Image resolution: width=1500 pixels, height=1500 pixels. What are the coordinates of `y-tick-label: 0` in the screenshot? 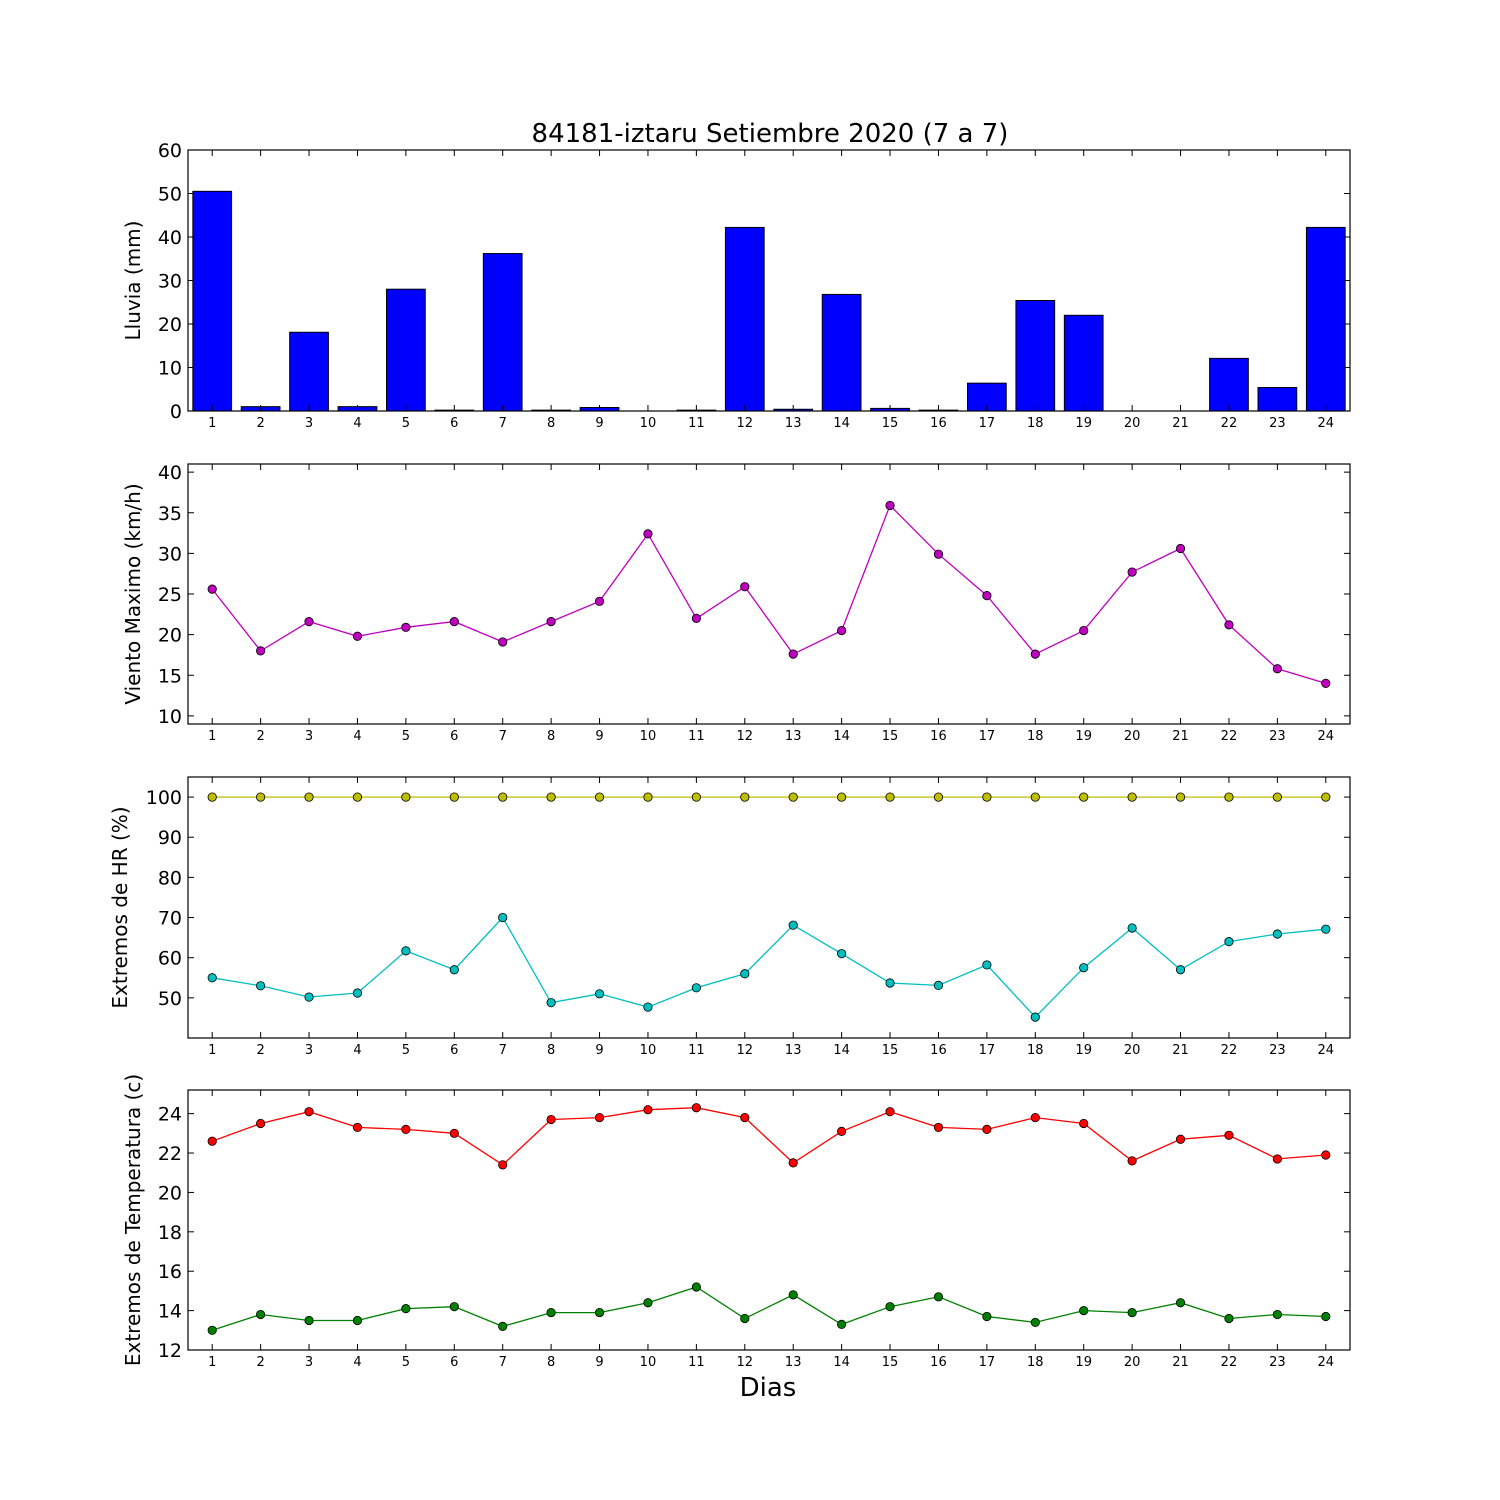 It's located at (176, 412).